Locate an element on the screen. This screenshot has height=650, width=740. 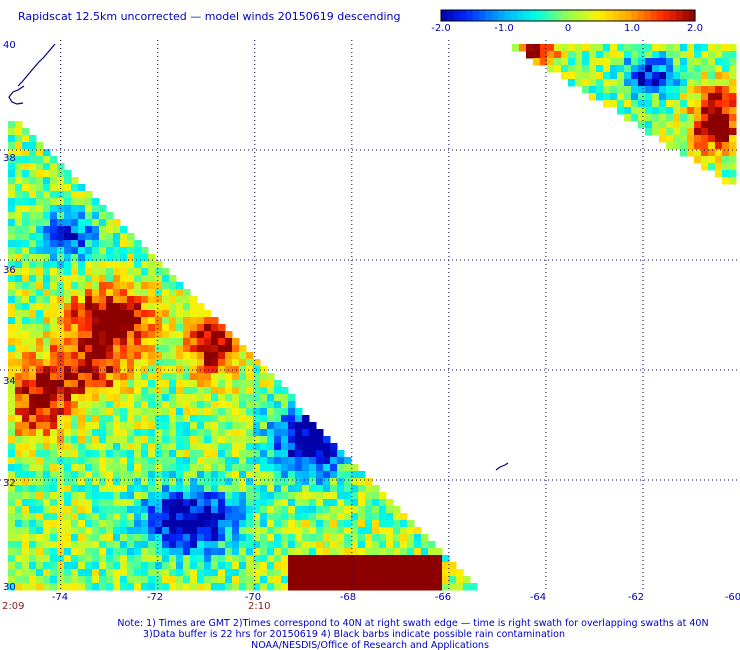
lat-label: 30 is located at coordinates (9, 587).